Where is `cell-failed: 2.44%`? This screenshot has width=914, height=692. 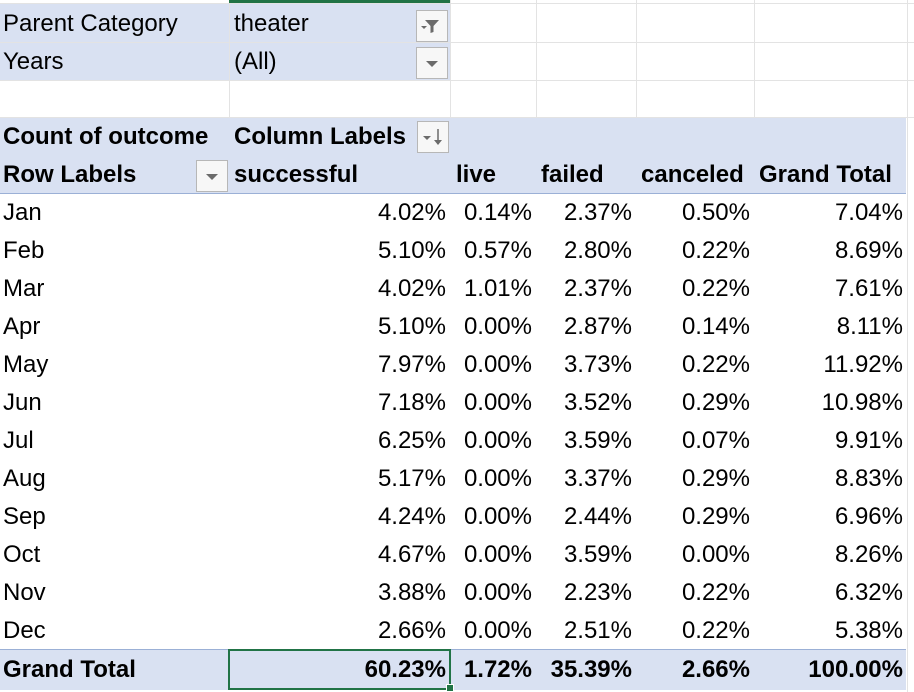
cell-failed: 2.44% is located at coordinates (597, 516).